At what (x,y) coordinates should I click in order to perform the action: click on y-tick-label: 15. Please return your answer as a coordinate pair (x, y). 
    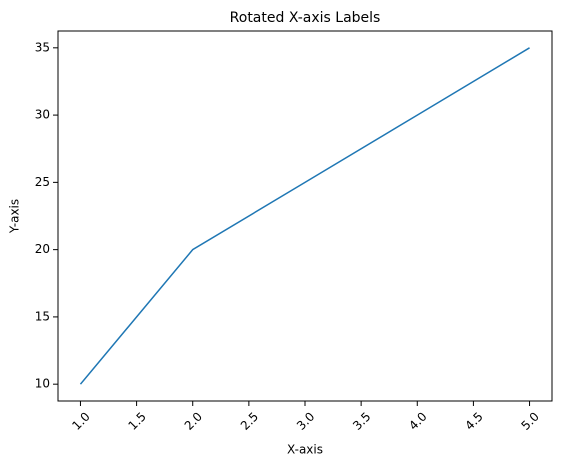
    Looking at the image, I should click on (42, 316).